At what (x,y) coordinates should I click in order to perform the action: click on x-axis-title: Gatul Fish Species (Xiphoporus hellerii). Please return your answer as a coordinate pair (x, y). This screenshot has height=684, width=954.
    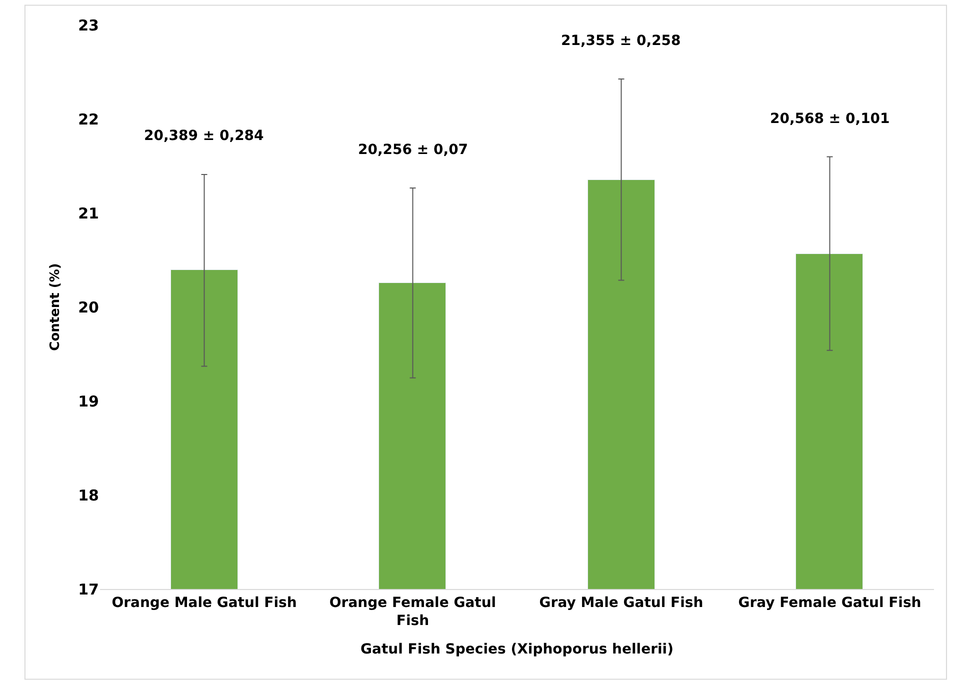
    Looking at the image, I should click on (517, 649).